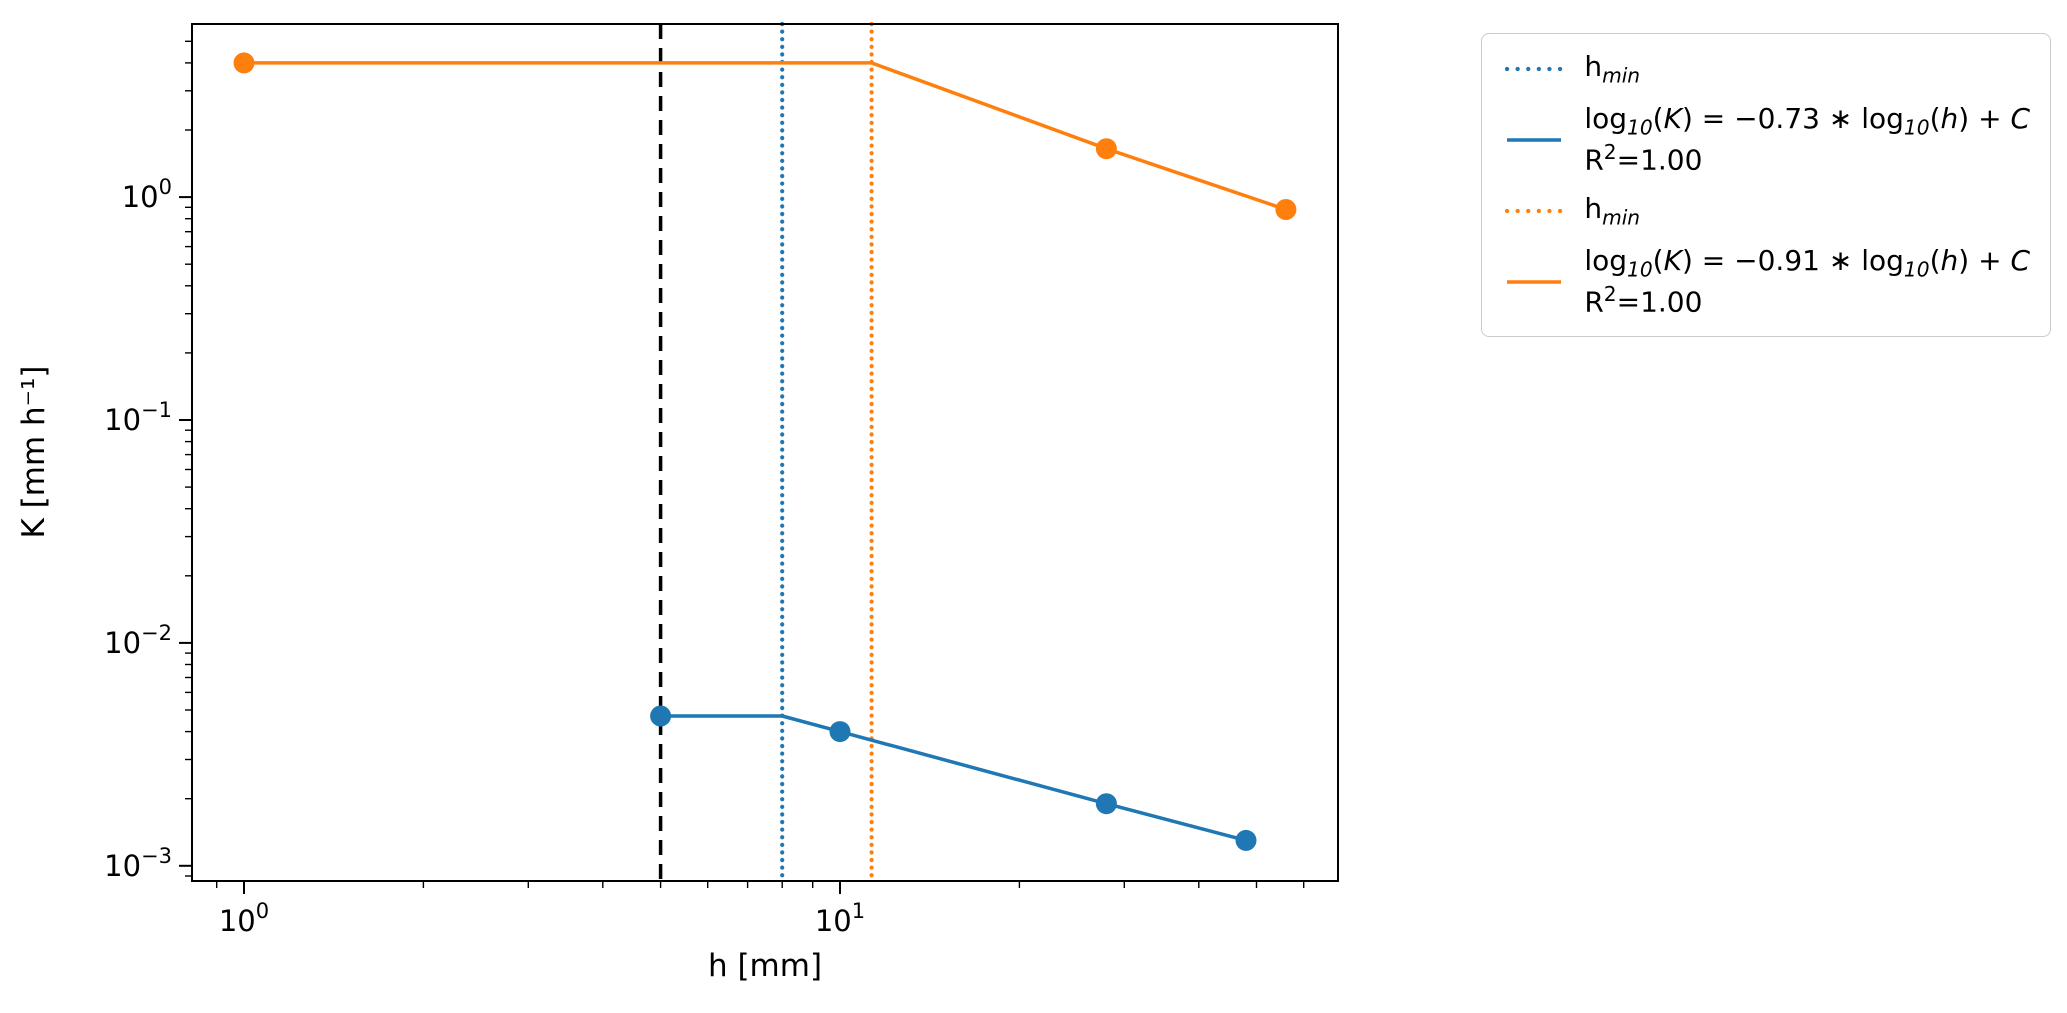 Image resolution: width=2067 pixels, height=1013 pixels. I want to click on y-tick-label: 10⁰, so click(147, 194).